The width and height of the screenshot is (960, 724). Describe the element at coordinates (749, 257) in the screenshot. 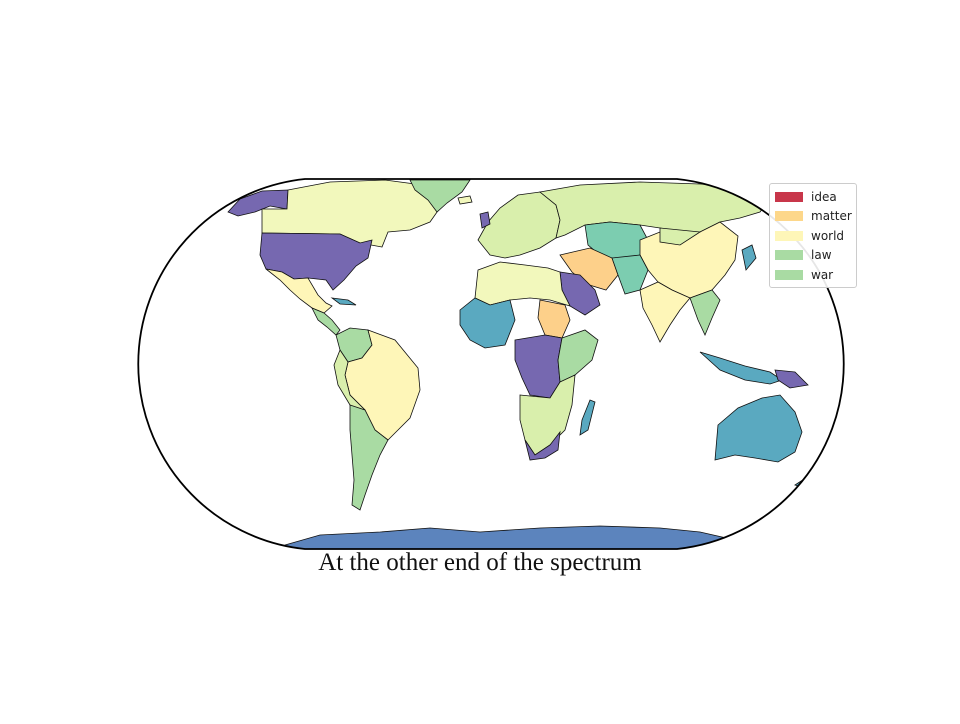

I see `region-japan` at that location.